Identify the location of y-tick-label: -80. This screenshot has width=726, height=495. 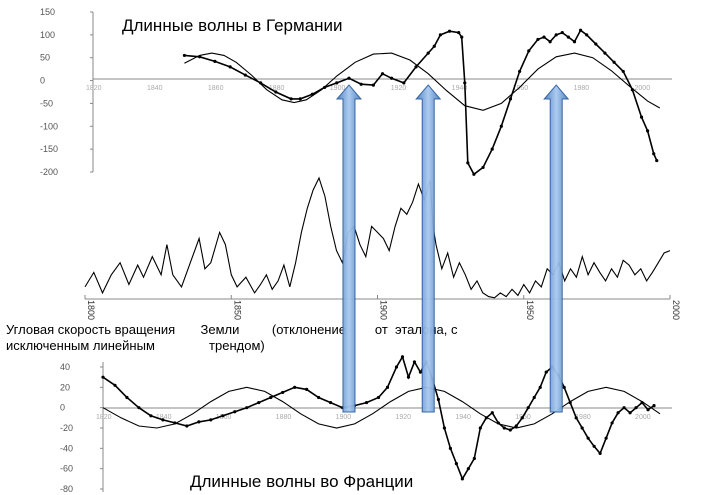
(66, 489).